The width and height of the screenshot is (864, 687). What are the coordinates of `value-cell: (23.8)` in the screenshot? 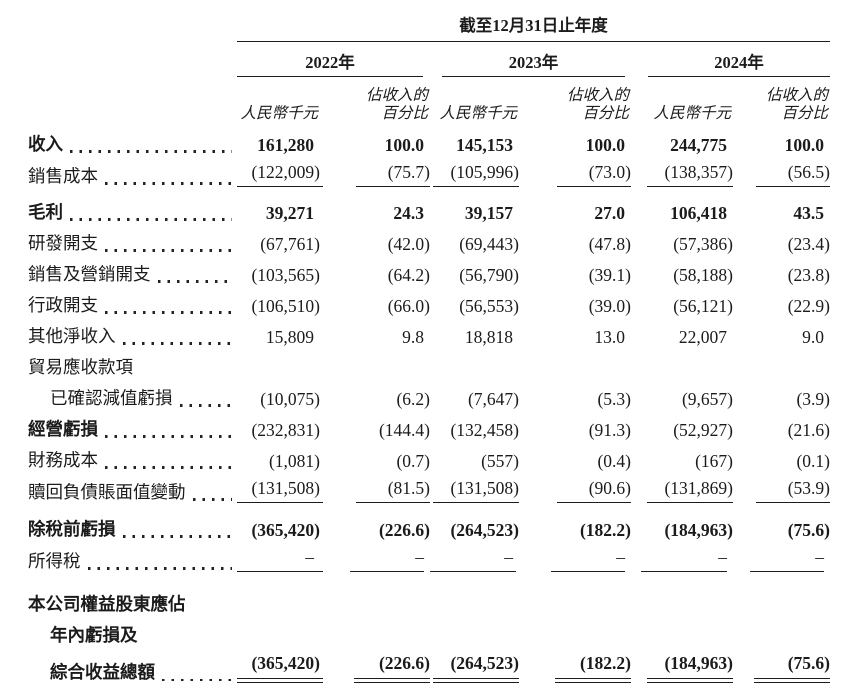 It's located at (808, 274).